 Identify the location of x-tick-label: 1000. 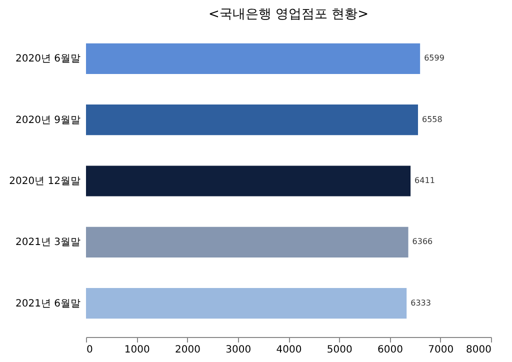
(137, 350).